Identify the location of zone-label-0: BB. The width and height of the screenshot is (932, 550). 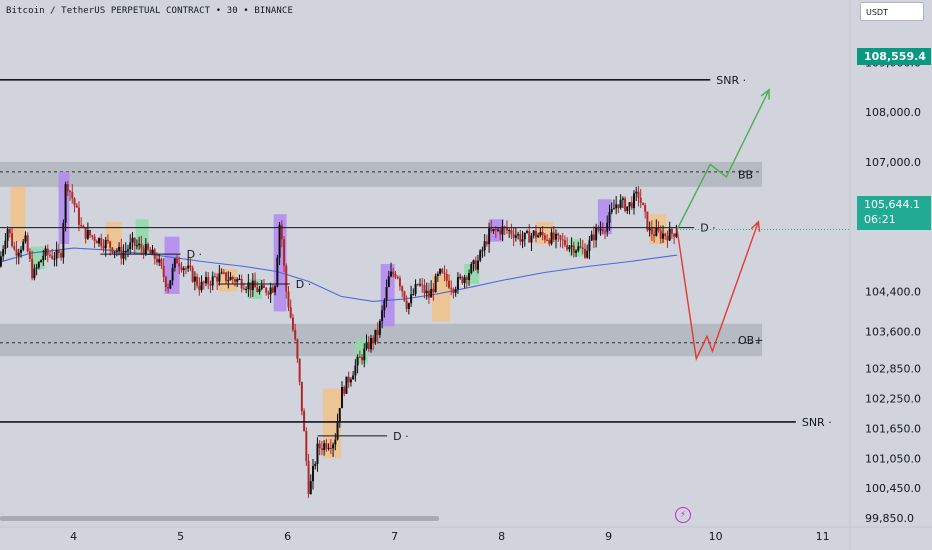
(745, 174).